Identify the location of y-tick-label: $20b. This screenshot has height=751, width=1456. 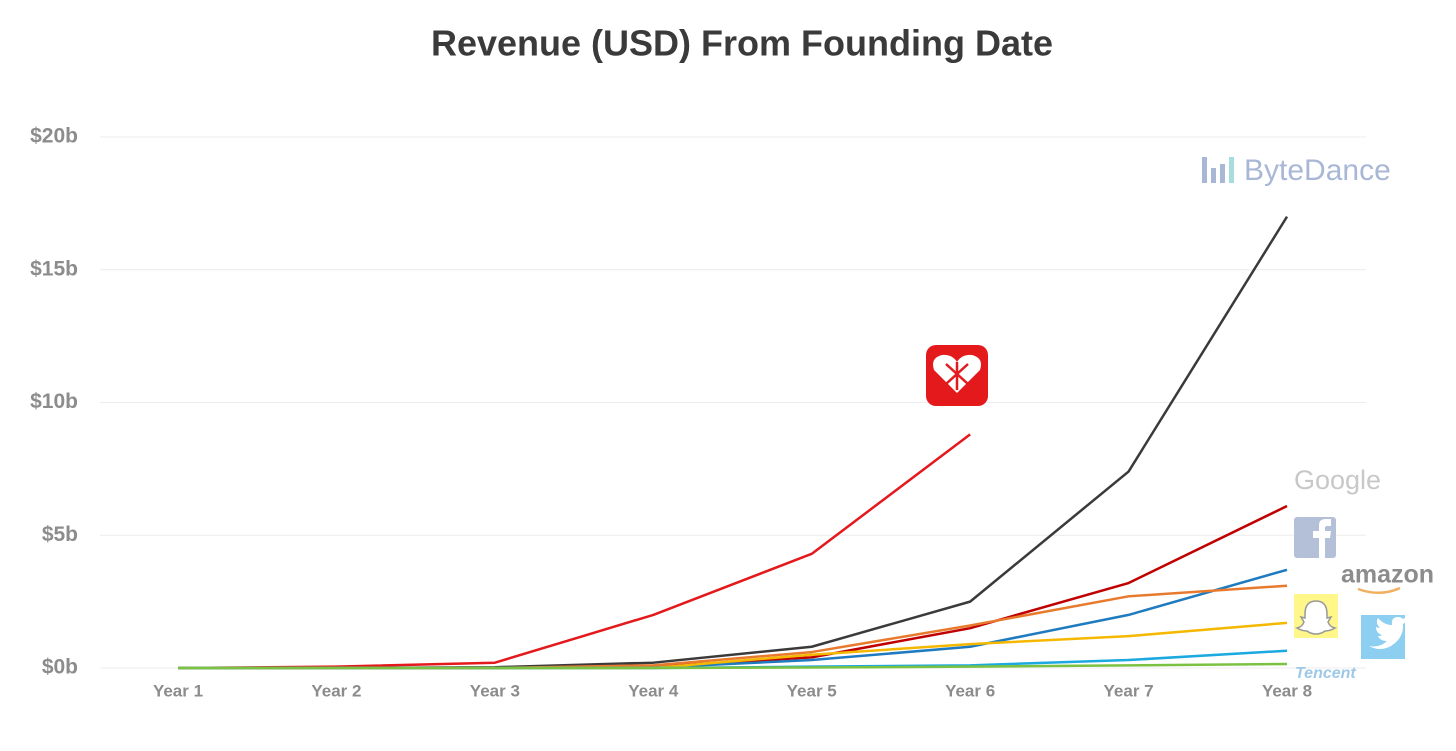
(54, 136).